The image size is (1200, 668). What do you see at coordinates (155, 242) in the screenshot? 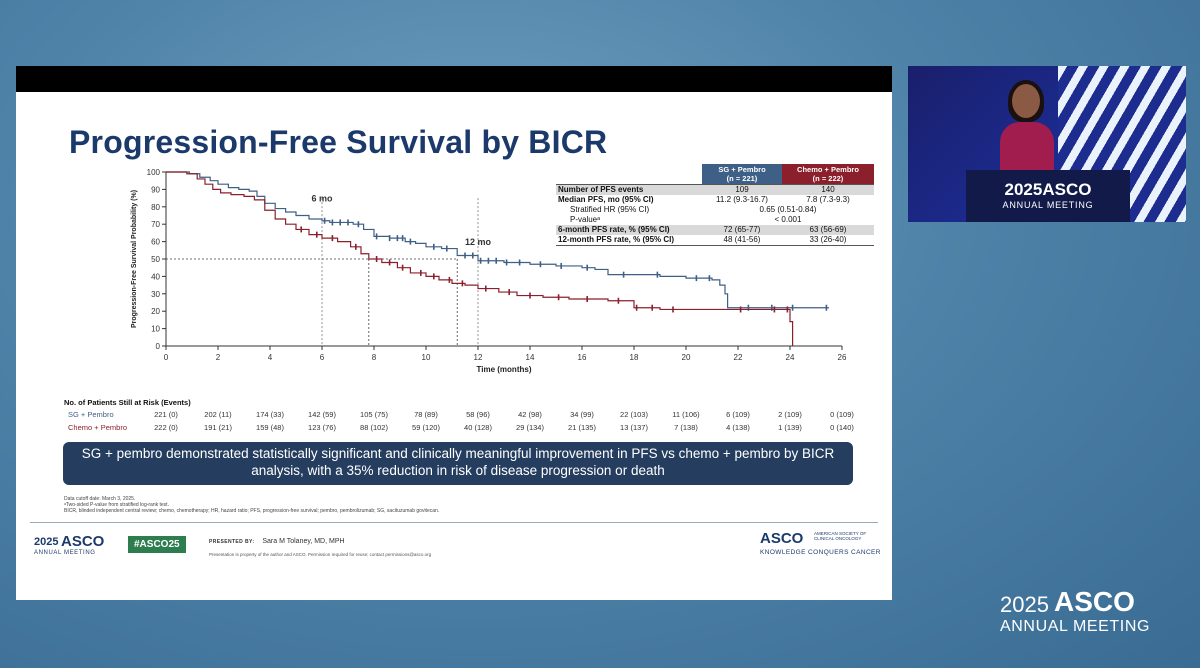
I see `y-tick-label: 60` at bounding box center [155, 242].